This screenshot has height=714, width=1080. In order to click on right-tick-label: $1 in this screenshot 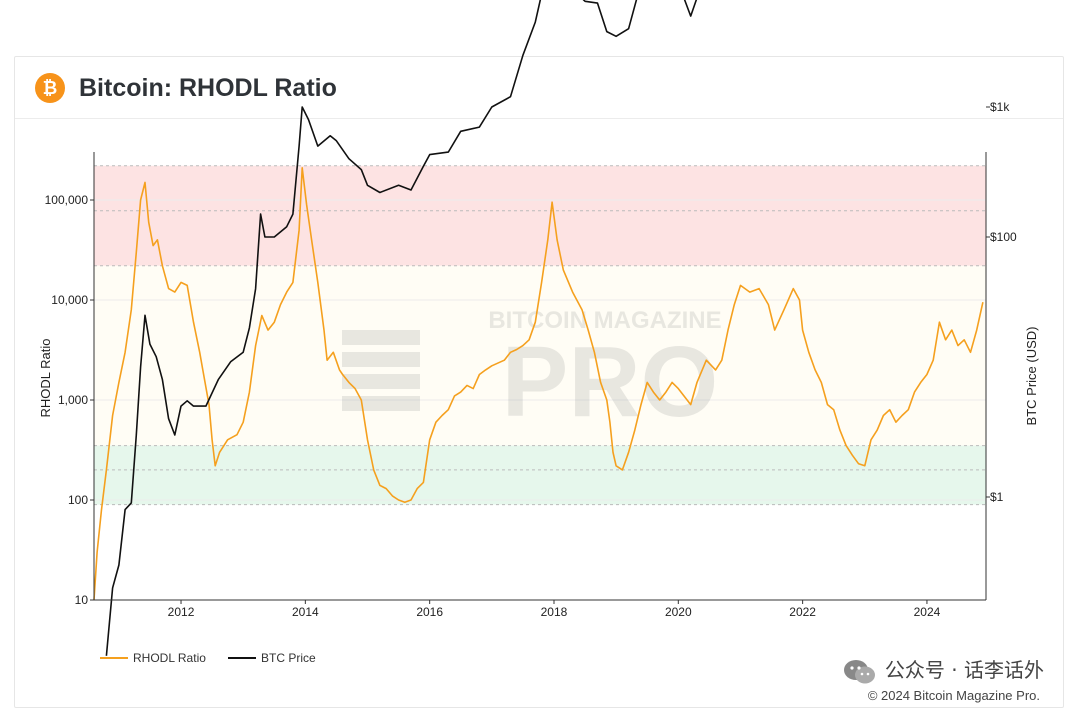, I will do `click(997, 497)`.